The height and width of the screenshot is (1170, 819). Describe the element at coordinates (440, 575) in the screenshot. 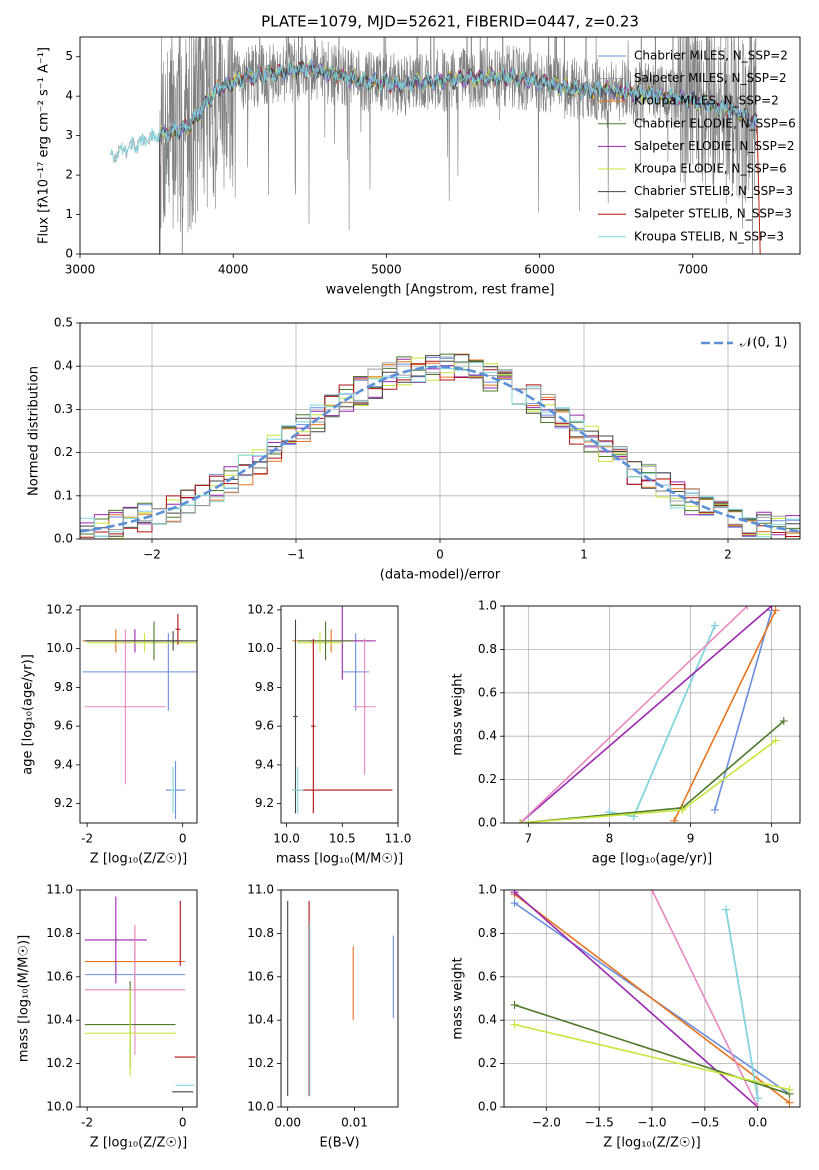

I see `residuals-xlabel: (data-model)/error` at that location.